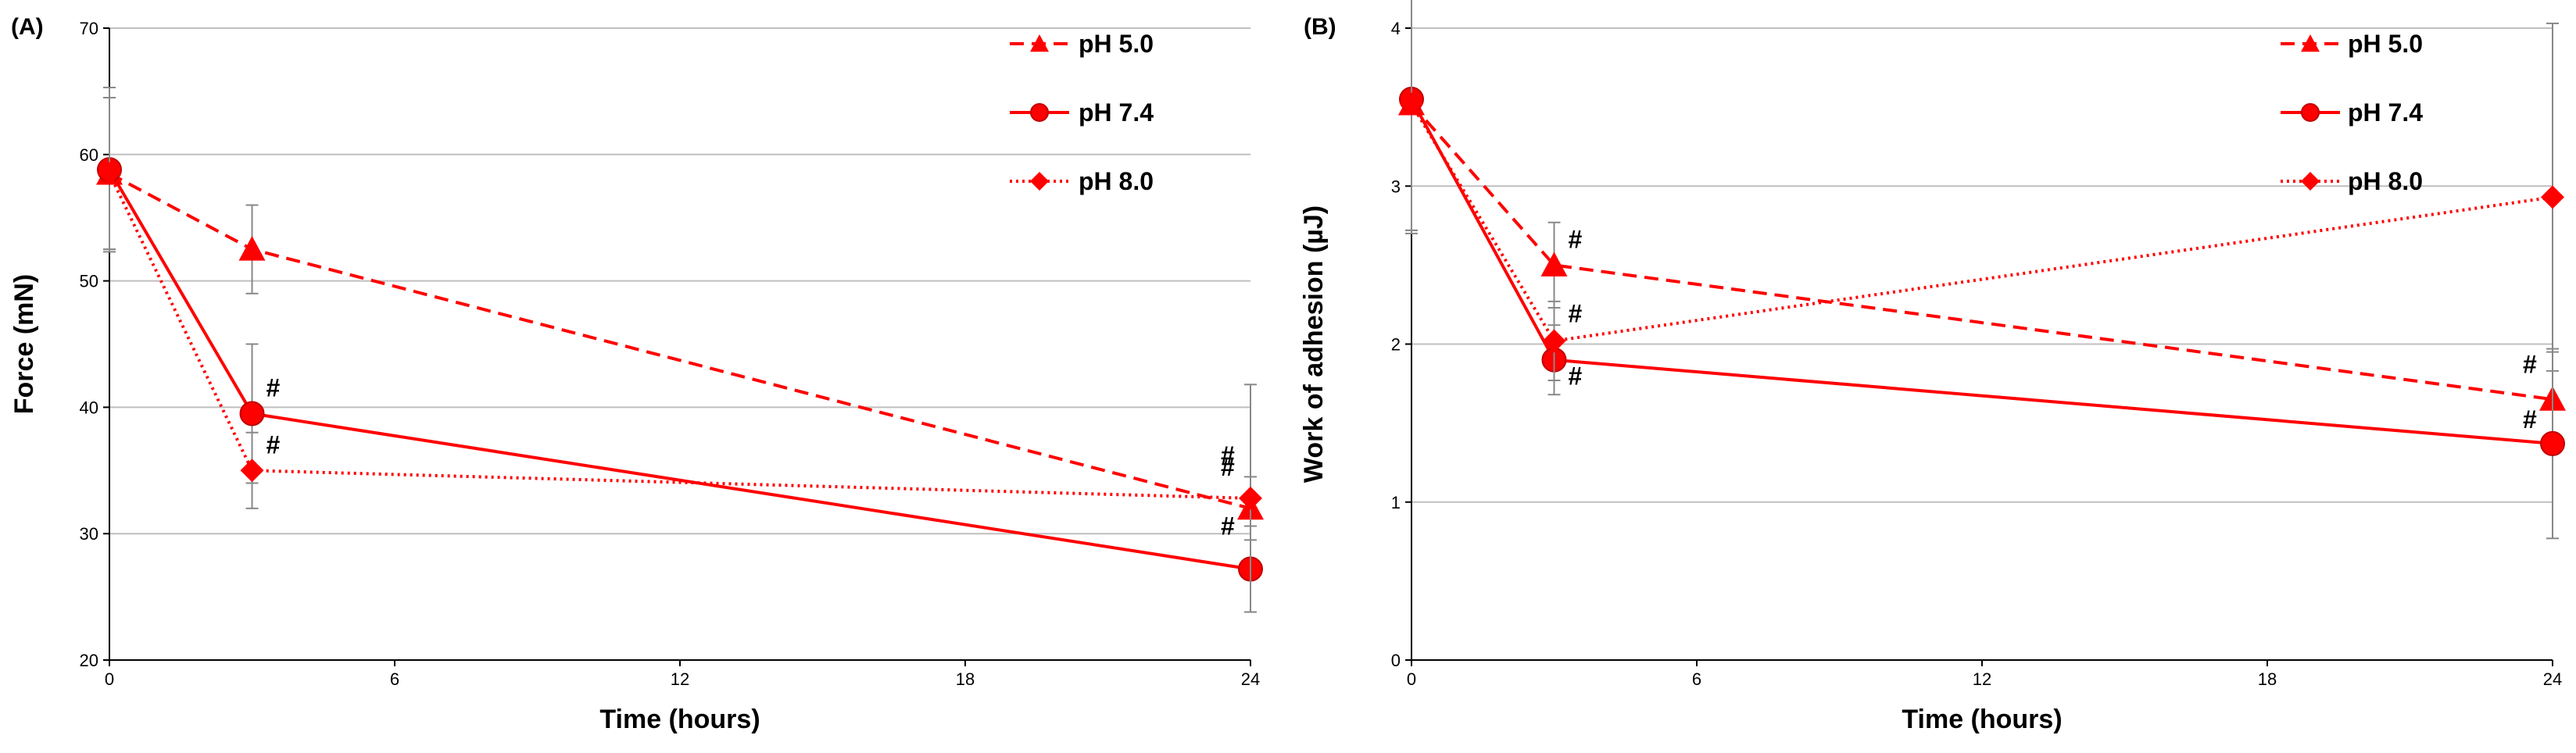 This screenshot has width=2576, height=753. I want to click on y-axis-title: Force (mN), so click(24, 344).